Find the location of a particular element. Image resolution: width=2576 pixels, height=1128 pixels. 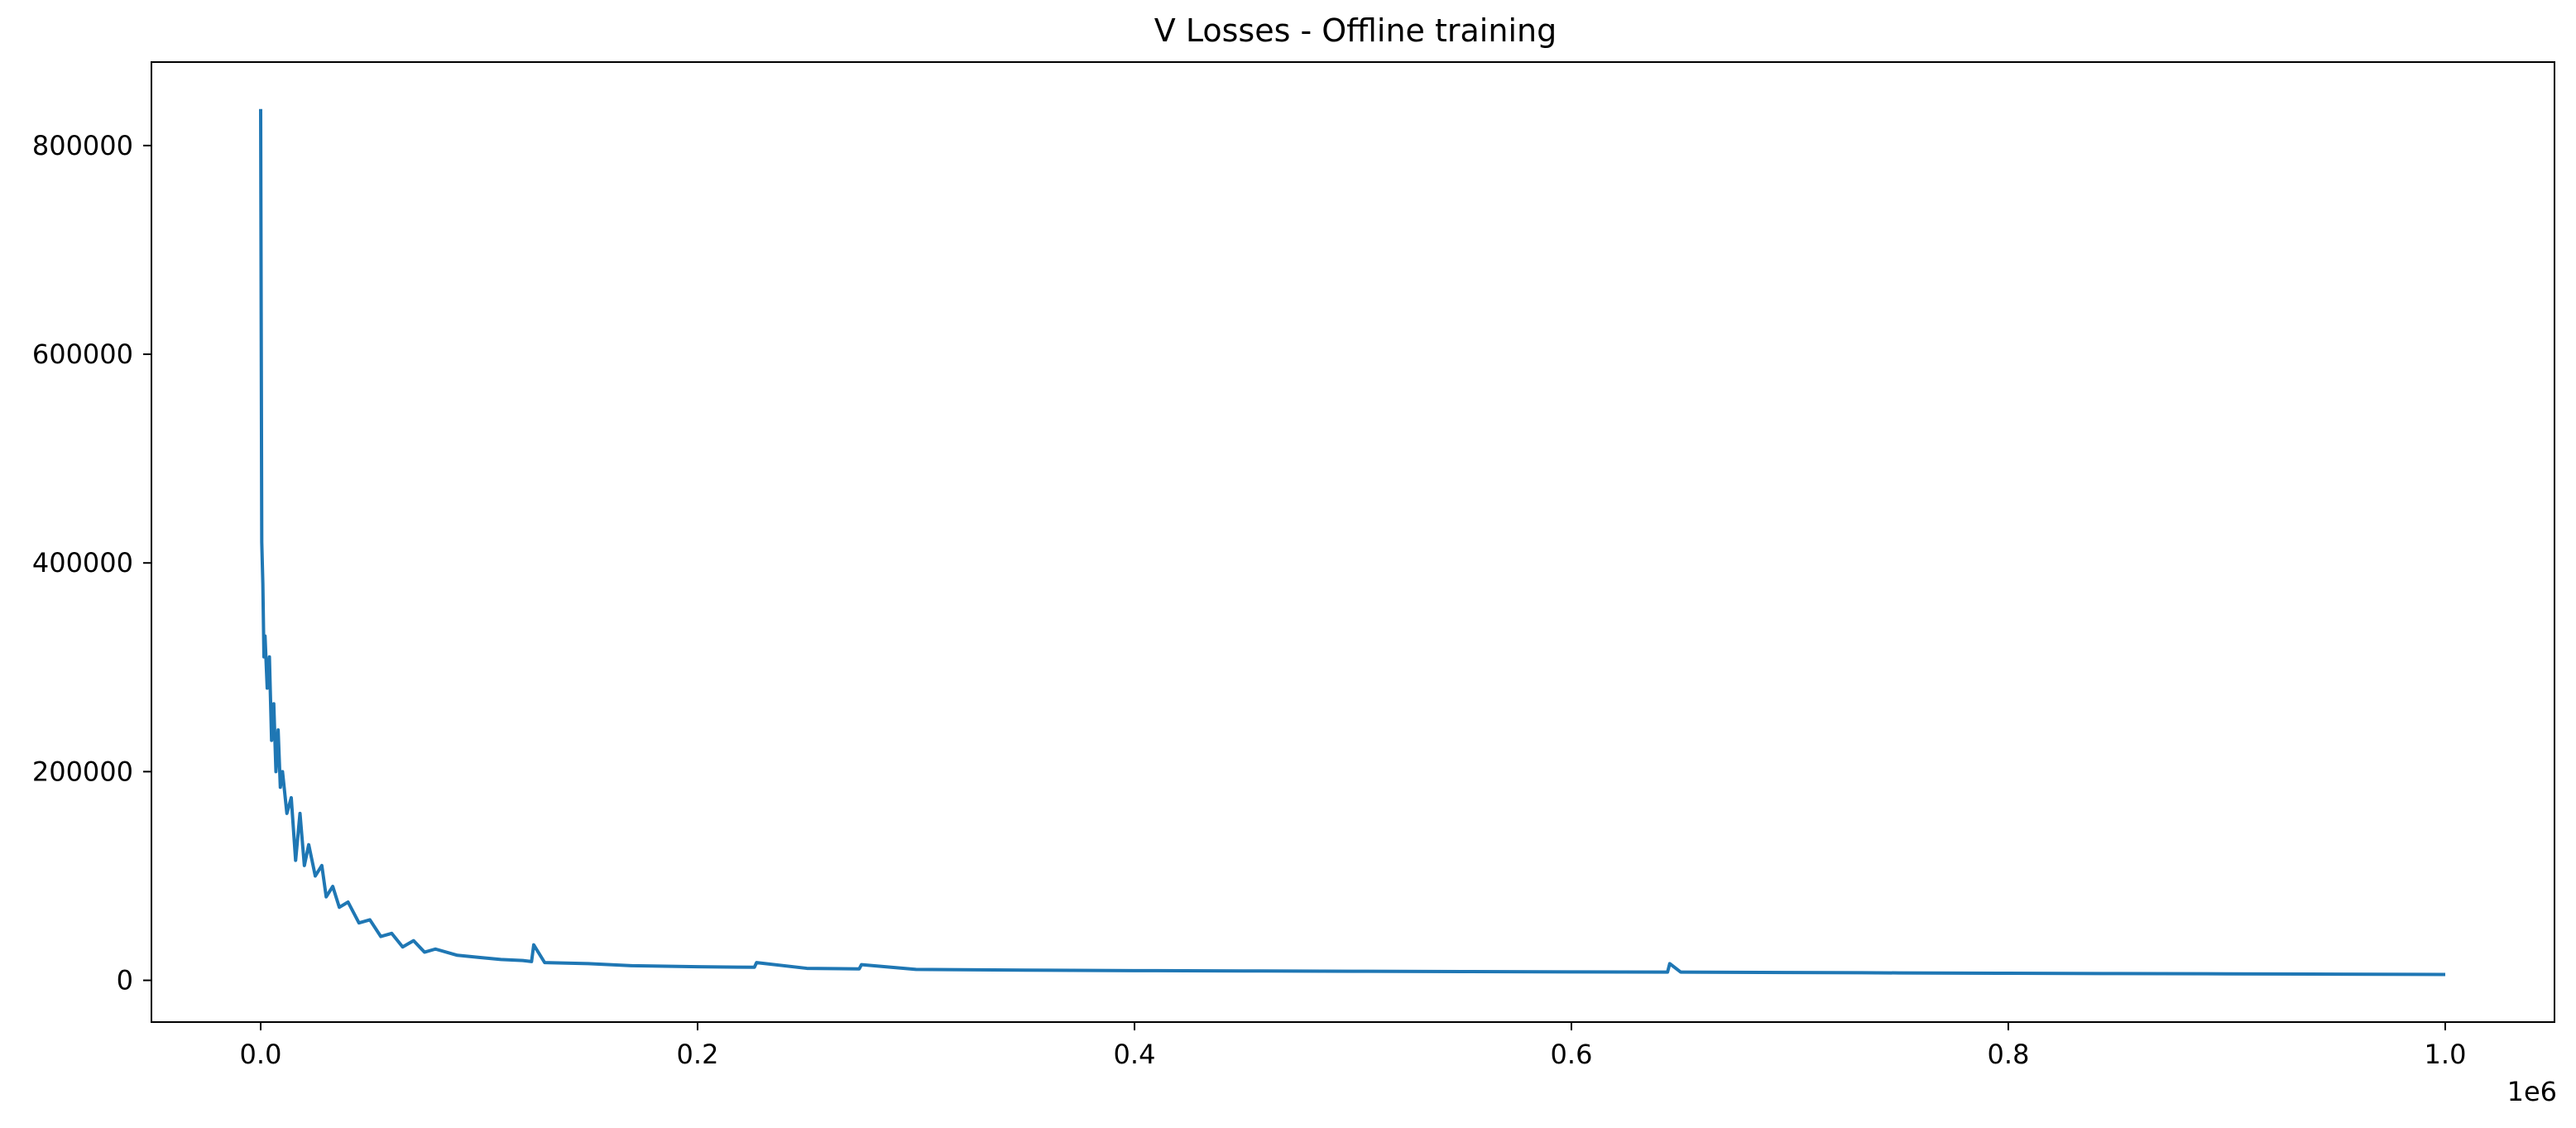

x-tick-label: 0.6 is located at coordinates (1572, 1054).